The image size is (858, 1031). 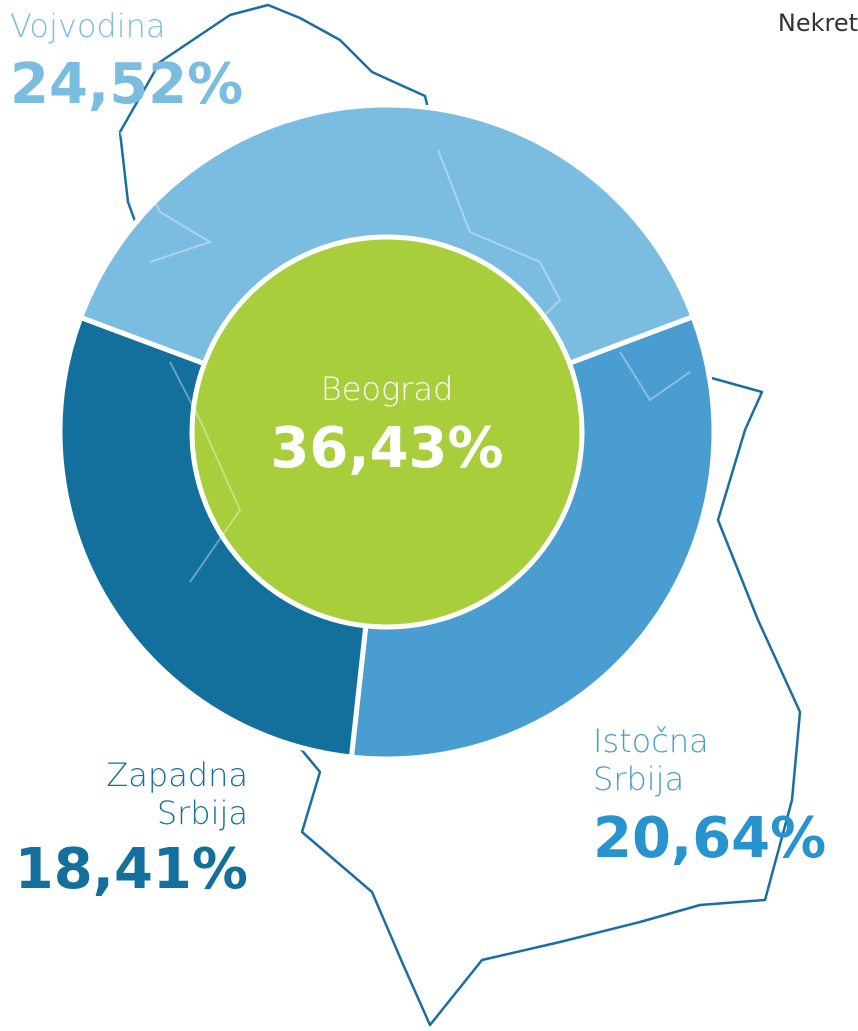 I want to click on region-name: Zapadna Srbija, so click(x=177, y=794).